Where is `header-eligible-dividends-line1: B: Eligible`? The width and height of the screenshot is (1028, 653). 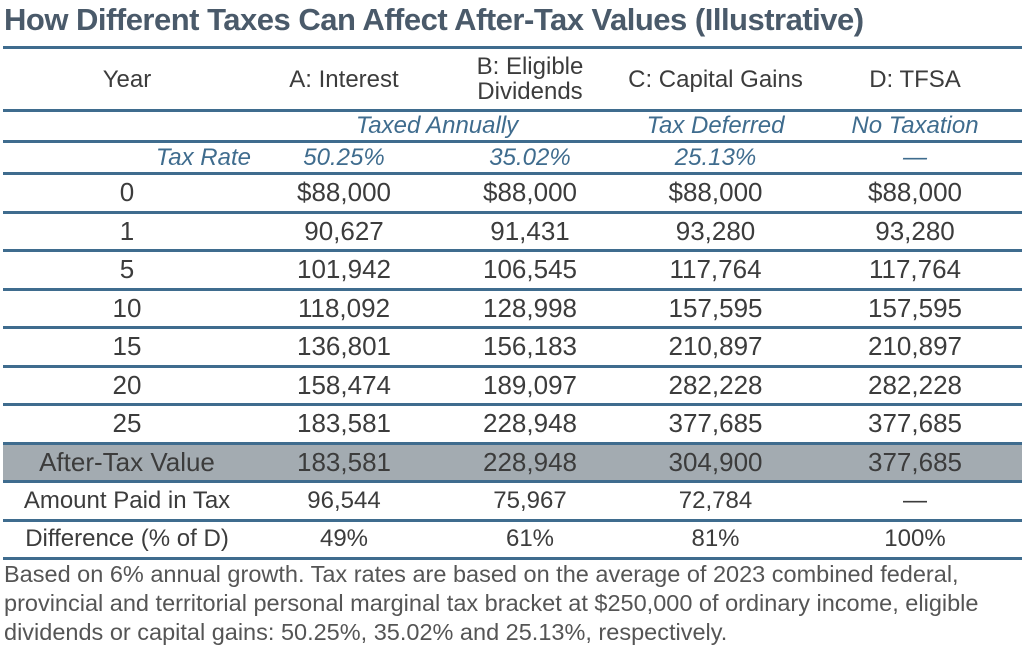
header-eligible-dividends-line1: B: Eligible is located at coordinates (530, 66).